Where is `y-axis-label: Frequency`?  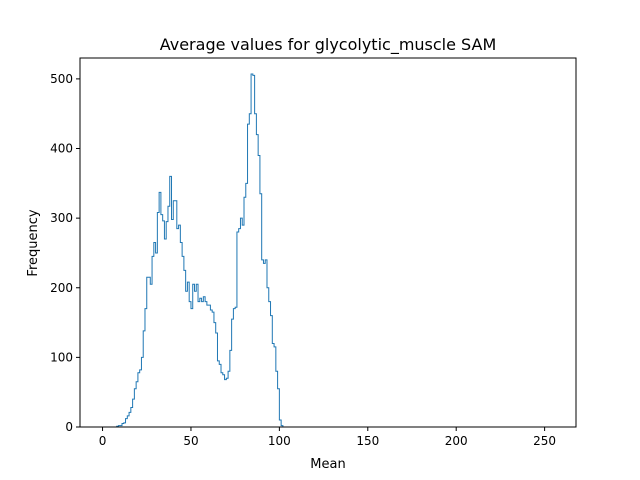 y-axis-label: Frequency is located at coordinates (33, 242).